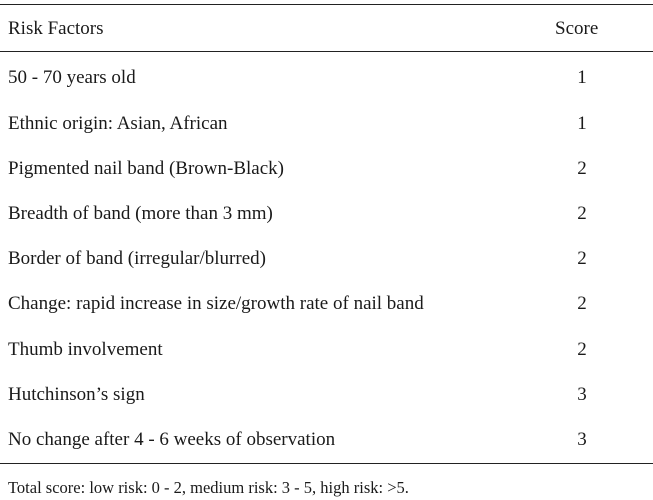 The height and width of the screenshot is (500, 653). Describe the element at coordinates (146, 168) in the screenshot. I see `row-factor: Pigmented nail band (Brown-Black)` at that location.